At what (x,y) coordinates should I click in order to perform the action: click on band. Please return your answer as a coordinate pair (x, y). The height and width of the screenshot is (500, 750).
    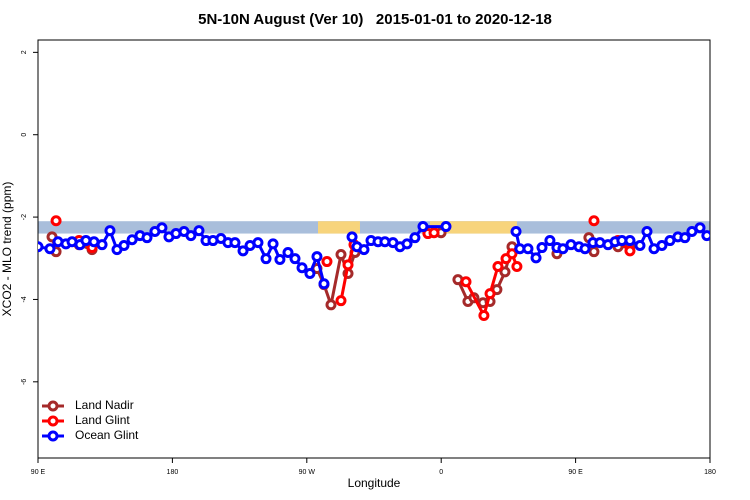
    Looking at the image, I should click on (374, 227).